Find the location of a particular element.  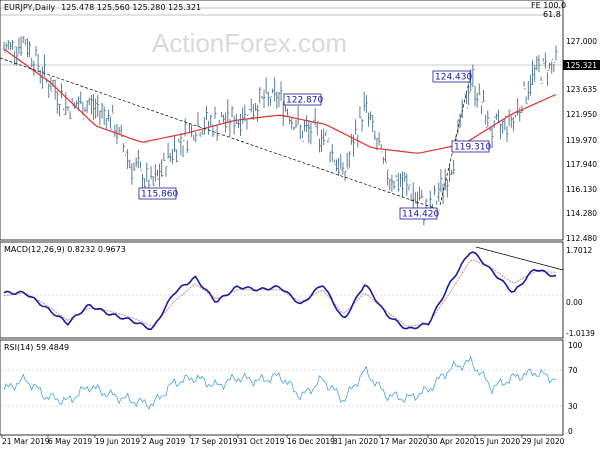

svg-text: 122.870 is located at coordinates (304, 101).